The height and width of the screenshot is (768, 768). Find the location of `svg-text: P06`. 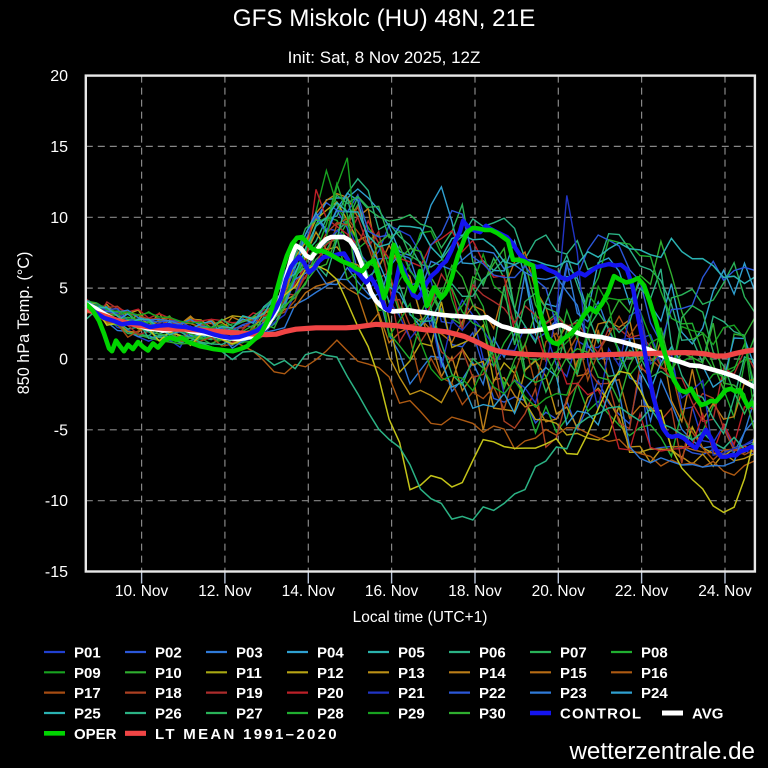

svg-text: P06 is located at coordinates (492, 653).